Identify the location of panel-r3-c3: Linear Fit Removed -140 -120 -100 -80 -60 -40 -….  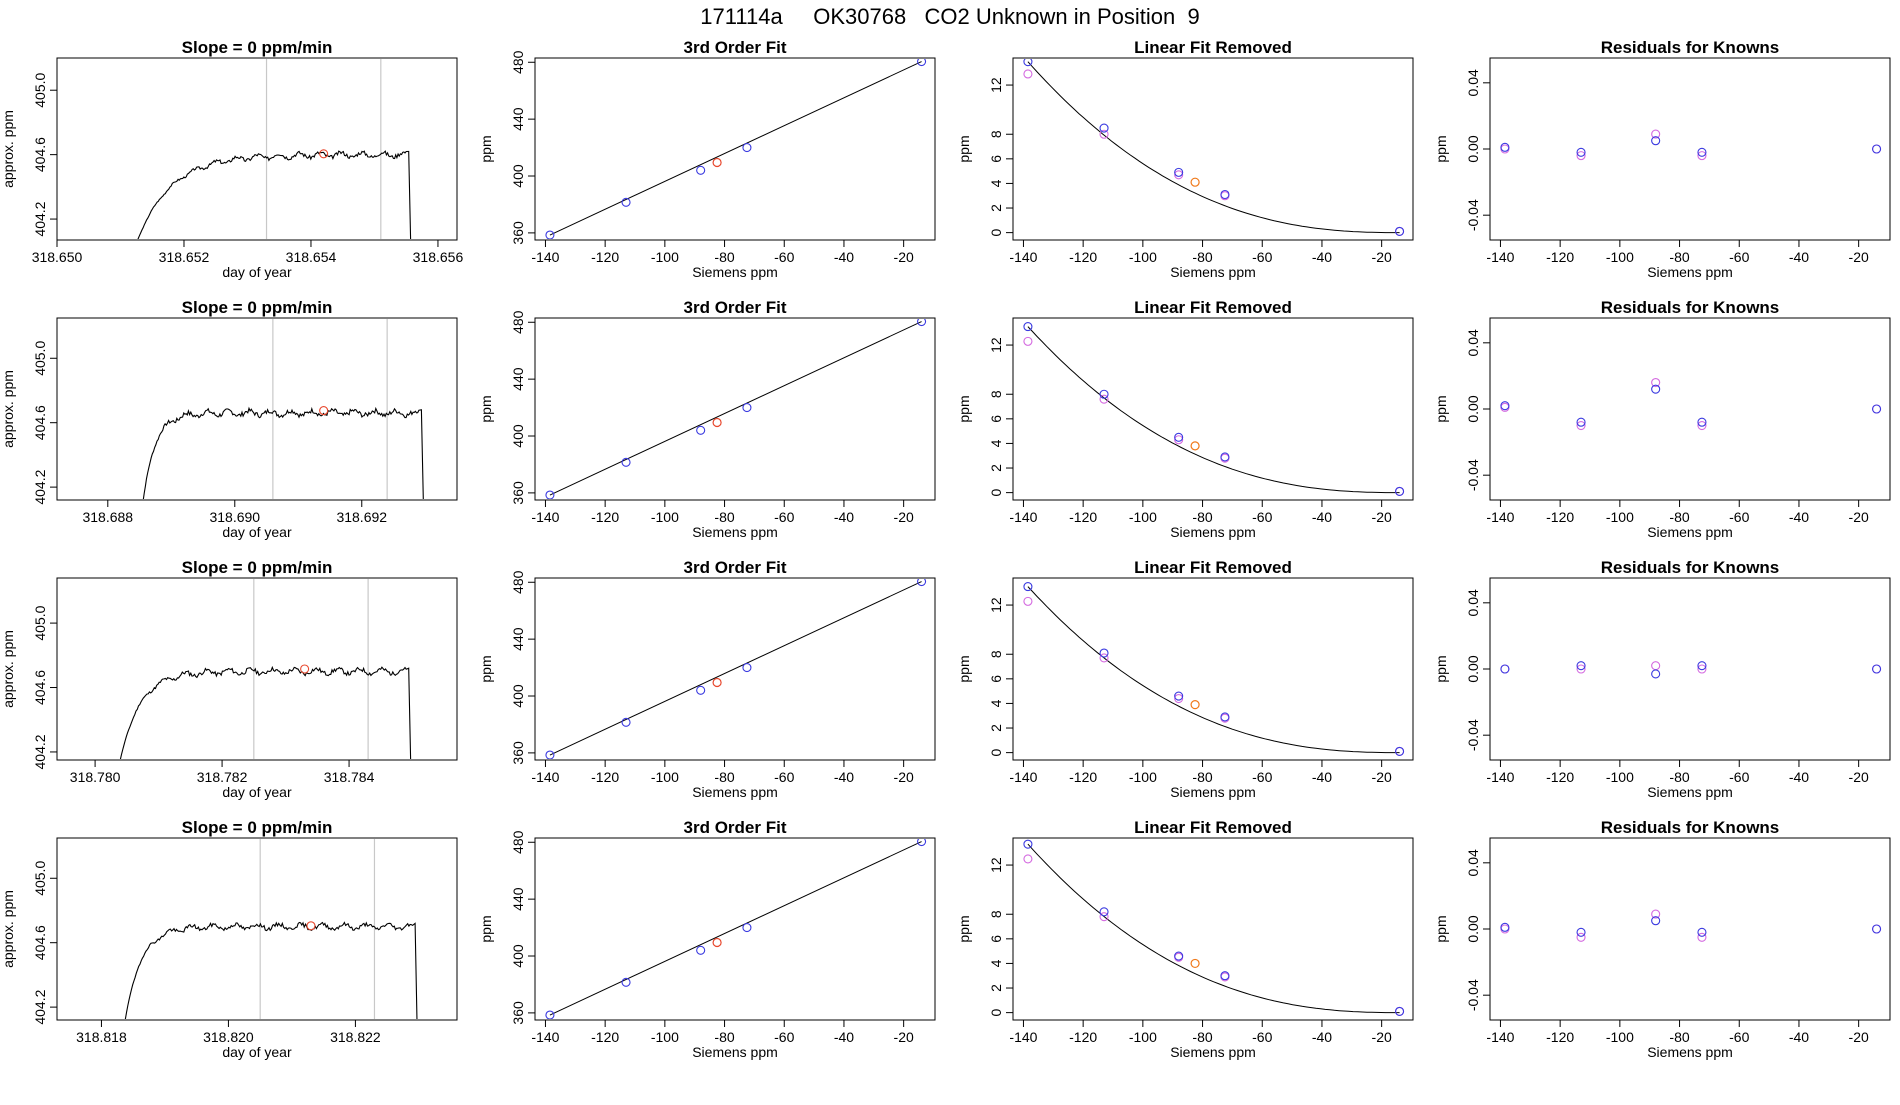
(1185, 679).